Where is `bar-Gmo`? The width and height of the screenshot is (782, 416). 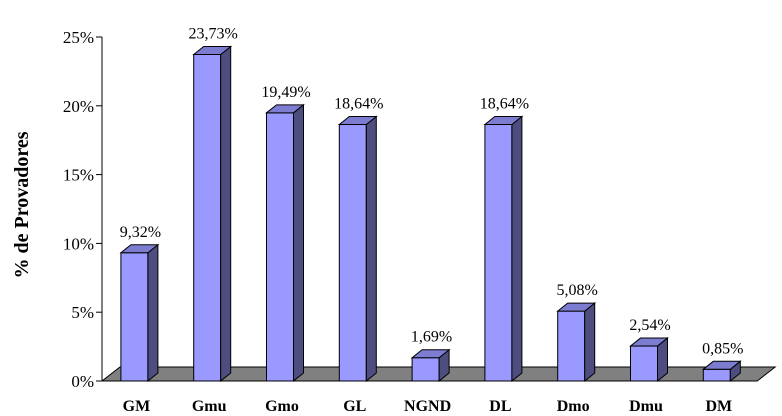
bar-Gmo is located at coordinates (280, 247).